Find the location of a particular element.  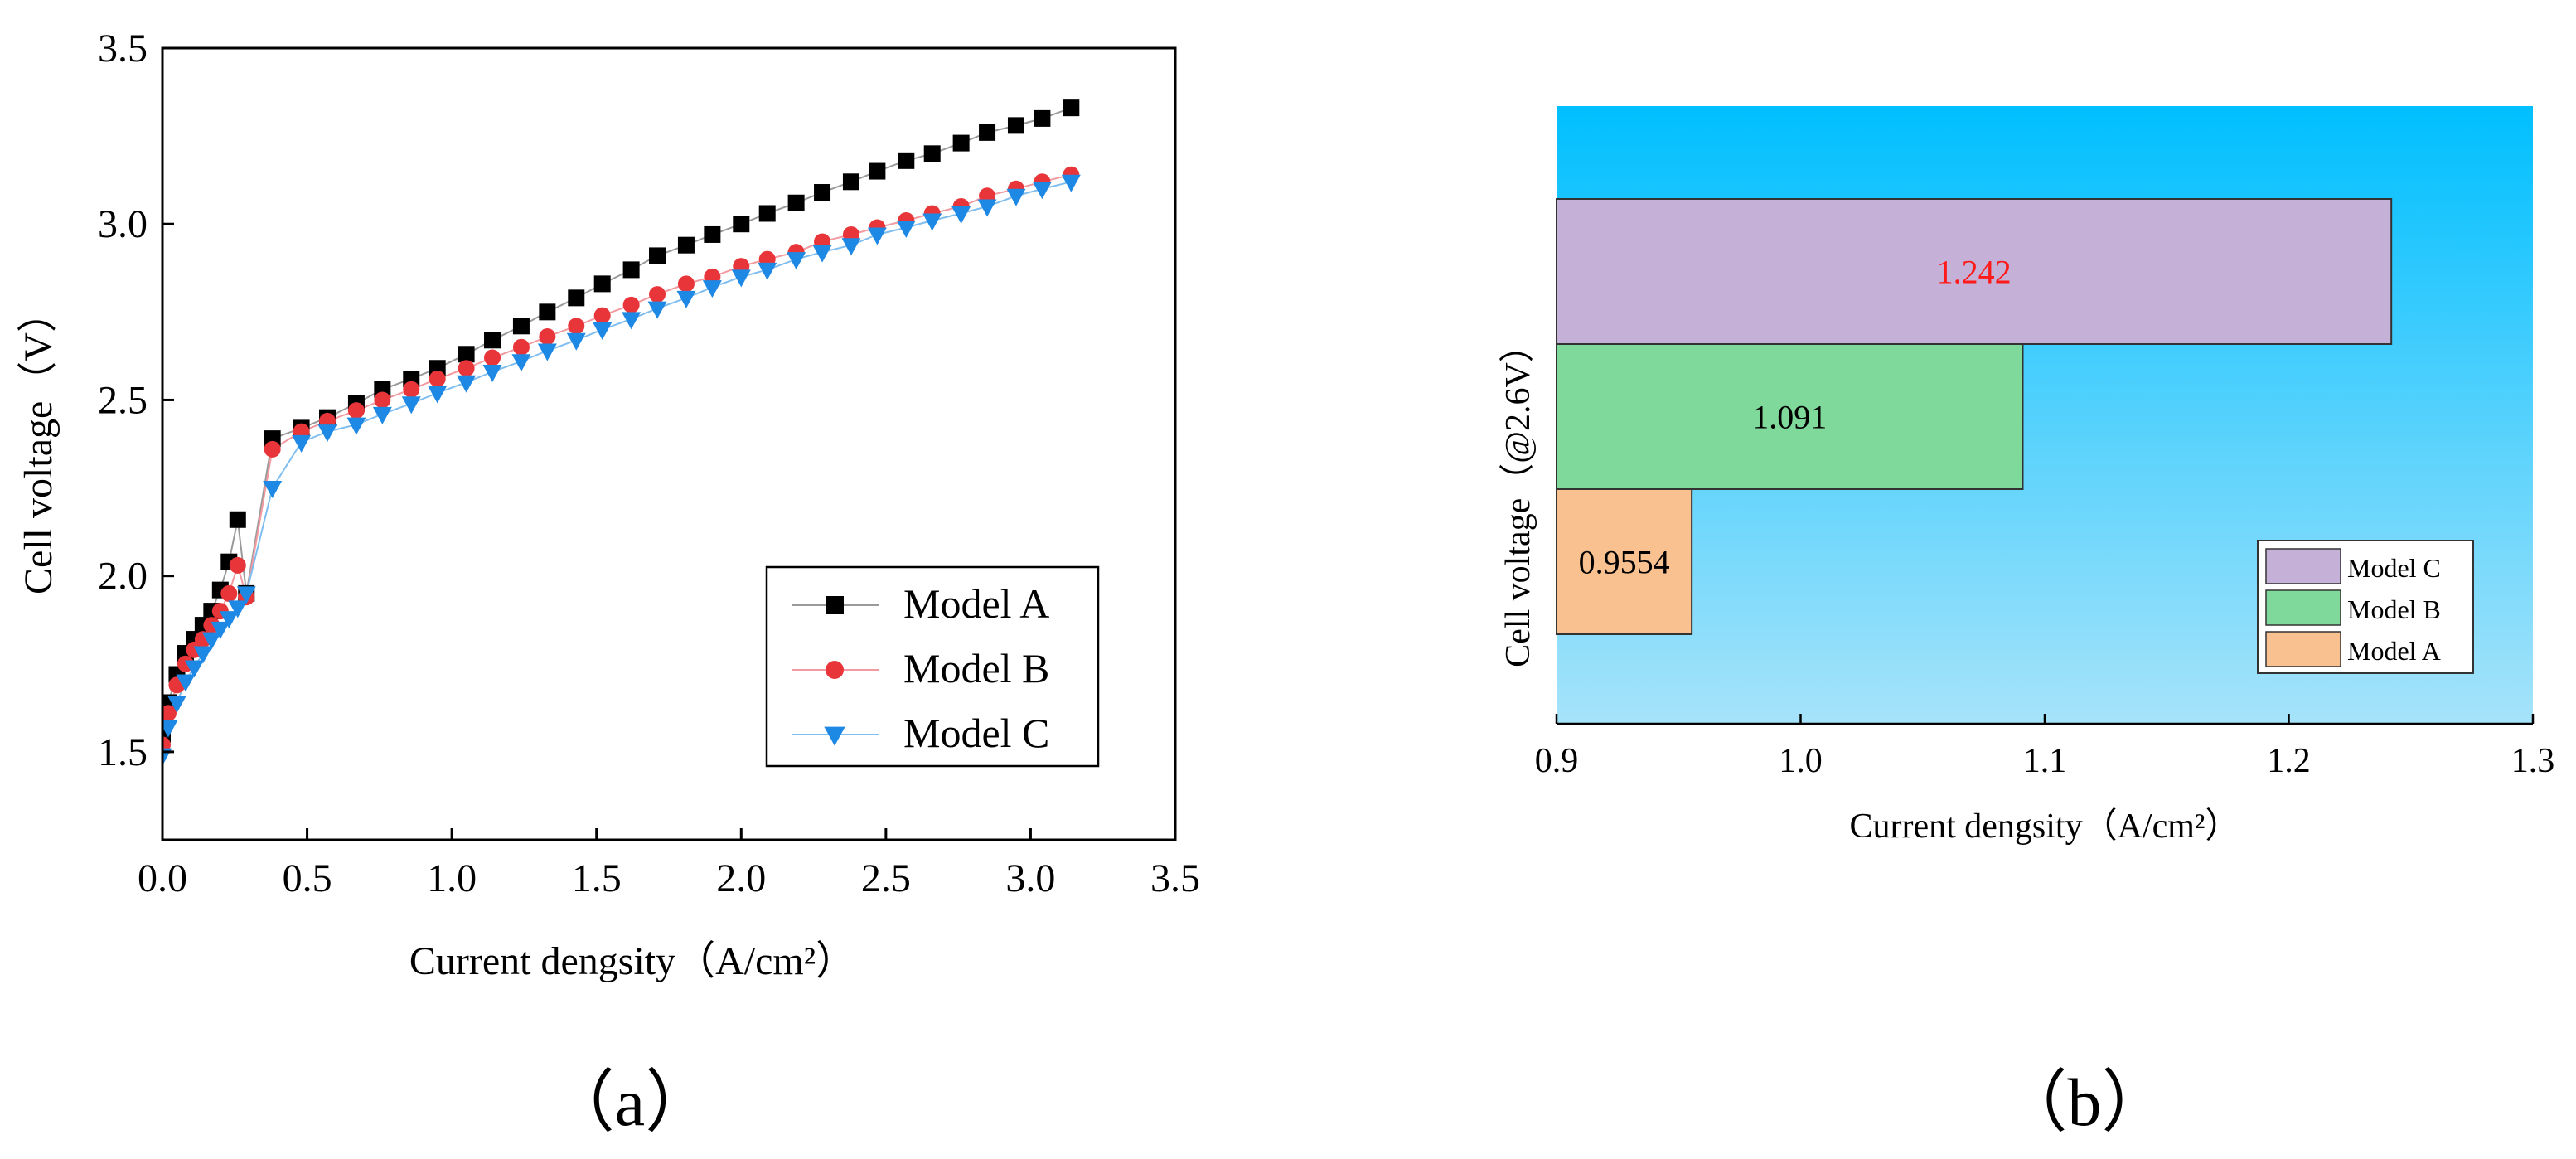

x-tick-label: 1.3 is located at coordinates (2533, 761).